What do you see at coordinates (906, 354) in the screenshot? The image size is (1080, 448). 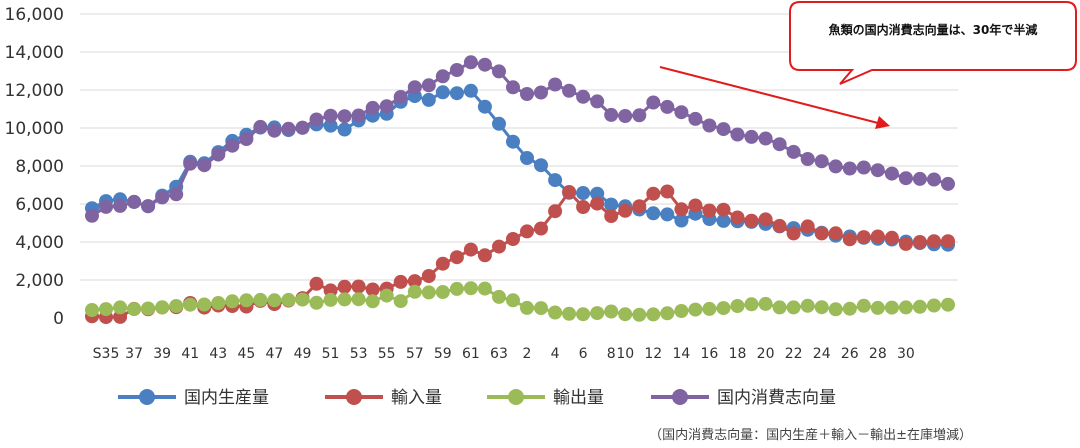 I see `x-tick-label: 30` at bounding box center [906, 354].